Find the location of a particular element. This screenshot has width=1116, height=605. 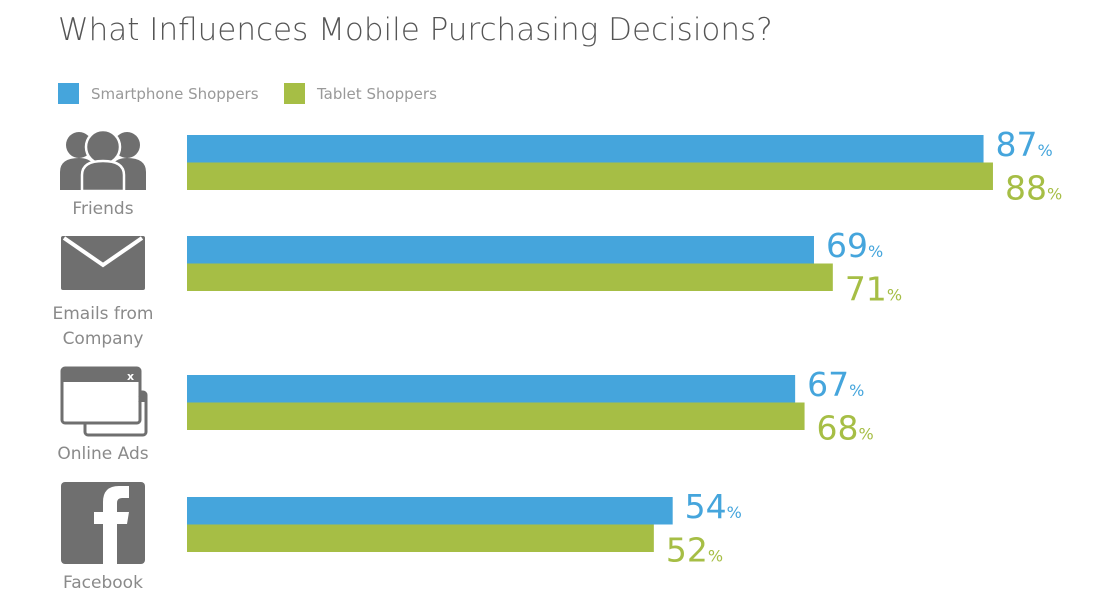

popup-windows-icon: x x is located at coordinates (104, 401).